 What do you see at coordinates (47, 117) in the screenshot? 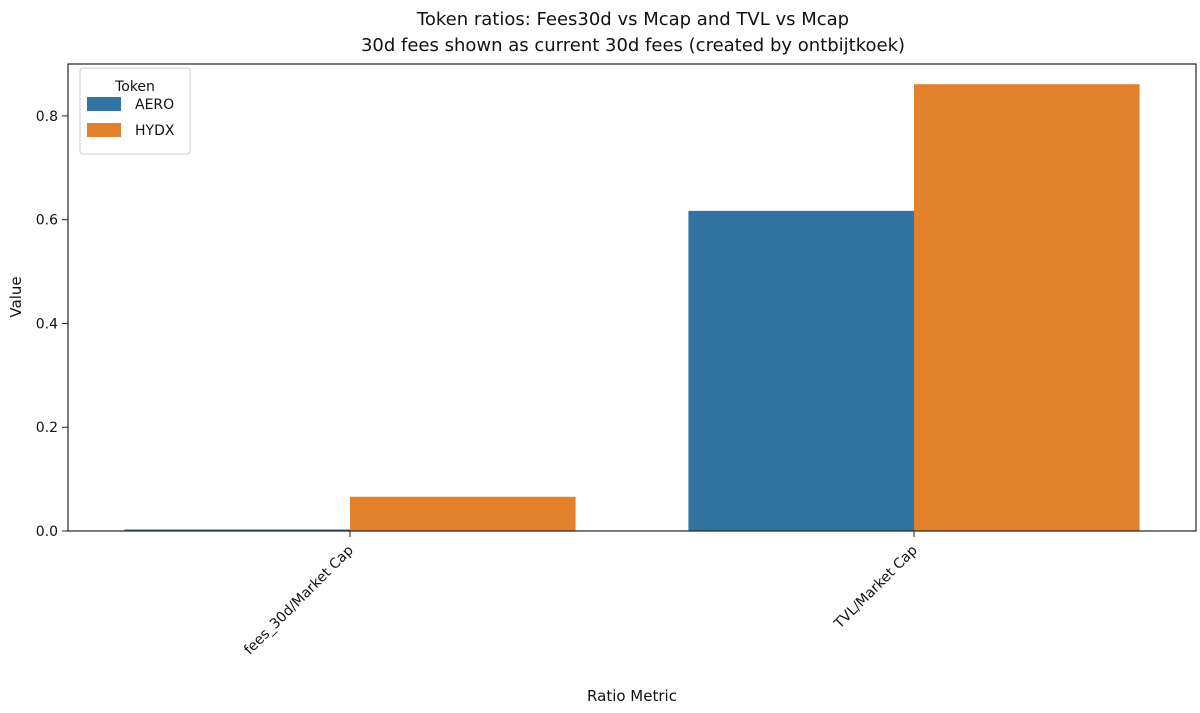
I see `y-tick-label: 0.8` at bounding box center [47, 117].